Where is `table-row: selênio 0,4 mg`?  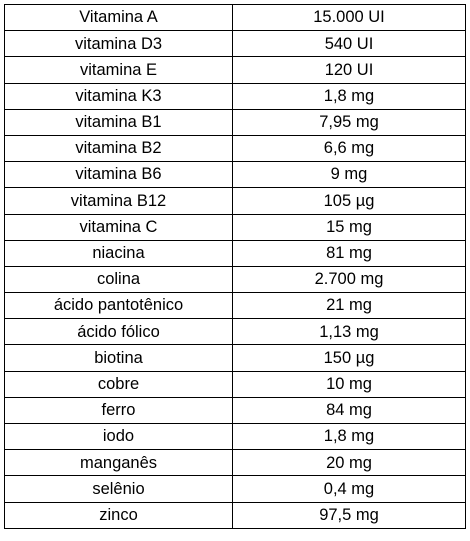 table-row: selênio 0,4 mg is located at coordinates (235, 489).